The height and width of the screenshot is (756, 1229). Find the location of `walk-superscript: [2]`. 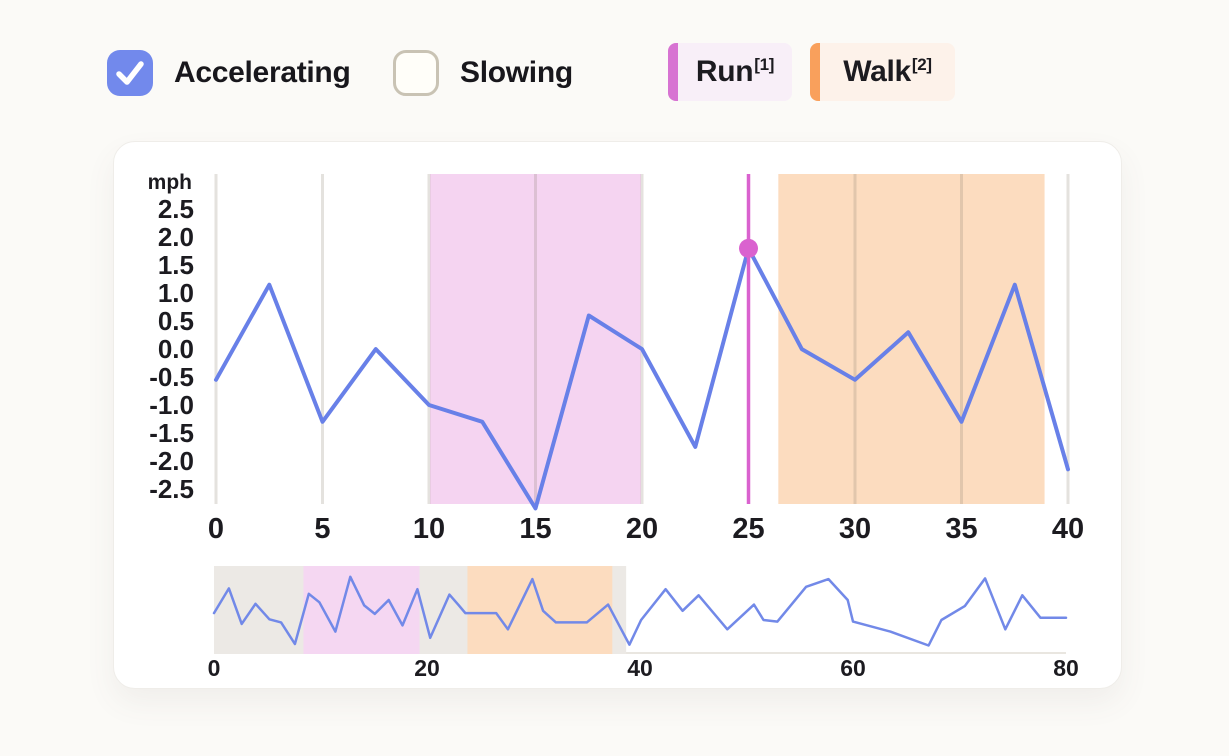

walk-superscript: [2] is located at coordinates (921, 64).